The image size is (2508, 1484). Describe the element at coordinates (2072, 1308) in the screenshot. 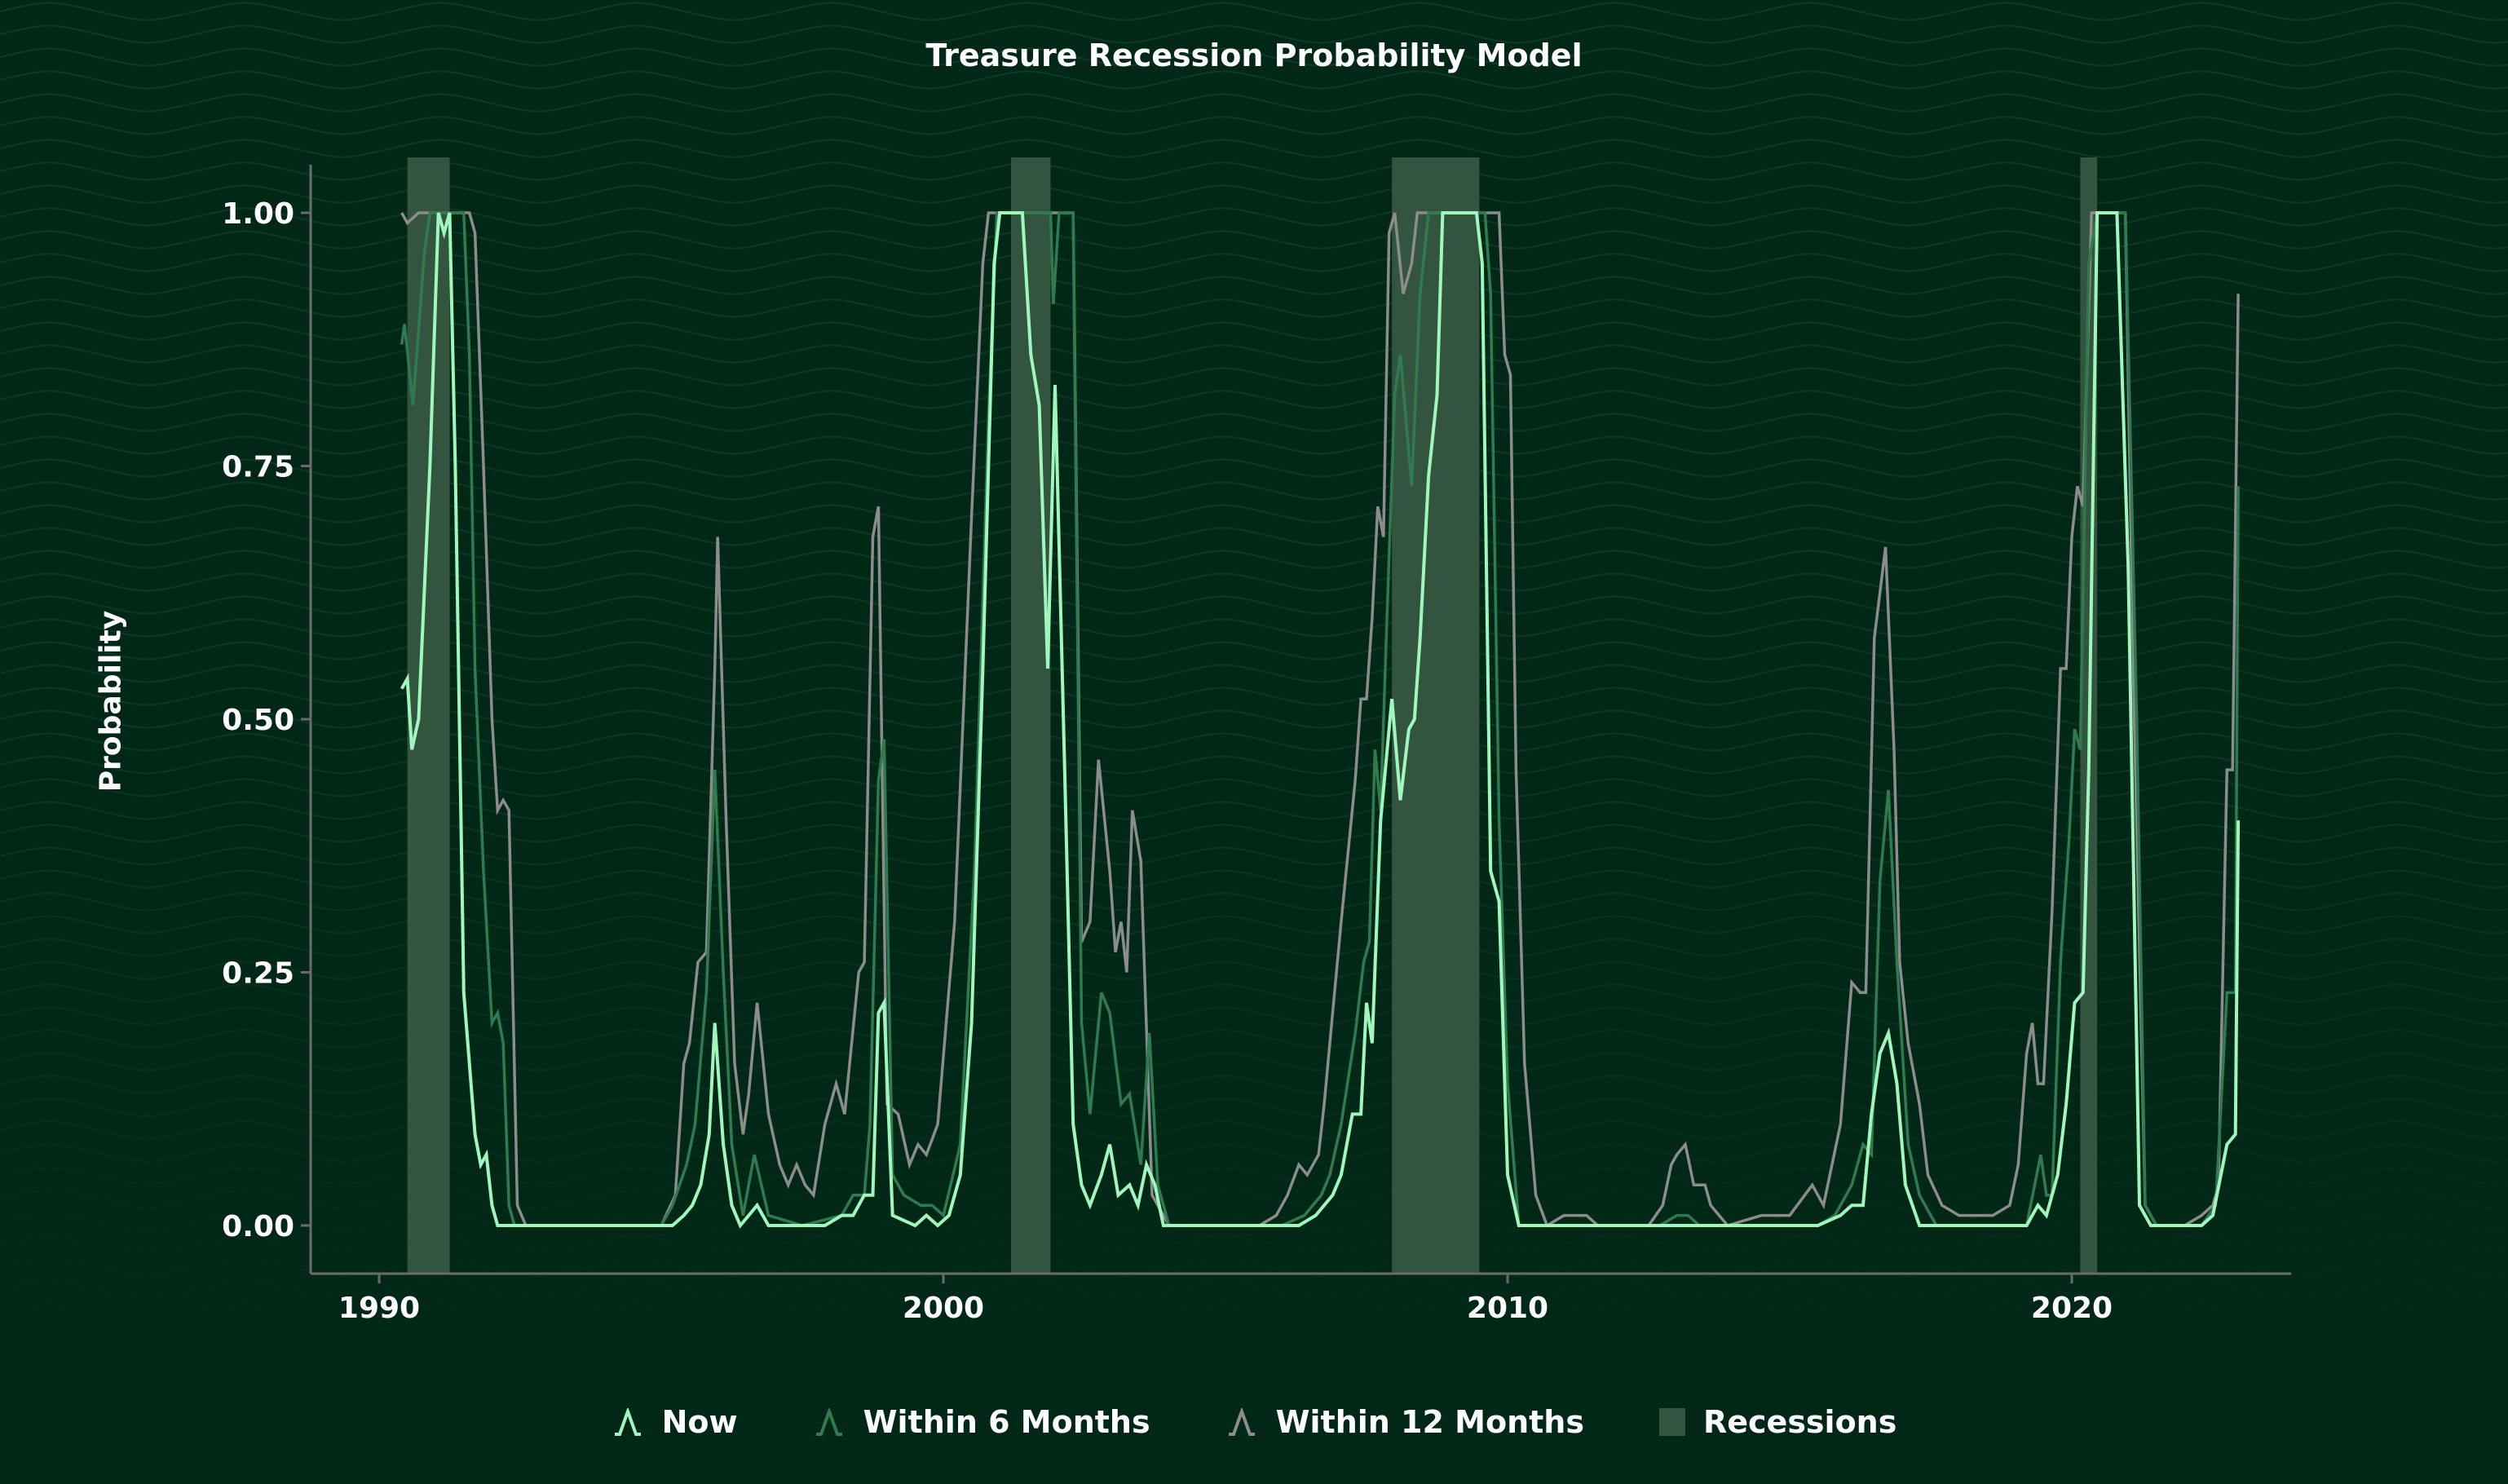

I see `x-tick-label: 2020` at that location.